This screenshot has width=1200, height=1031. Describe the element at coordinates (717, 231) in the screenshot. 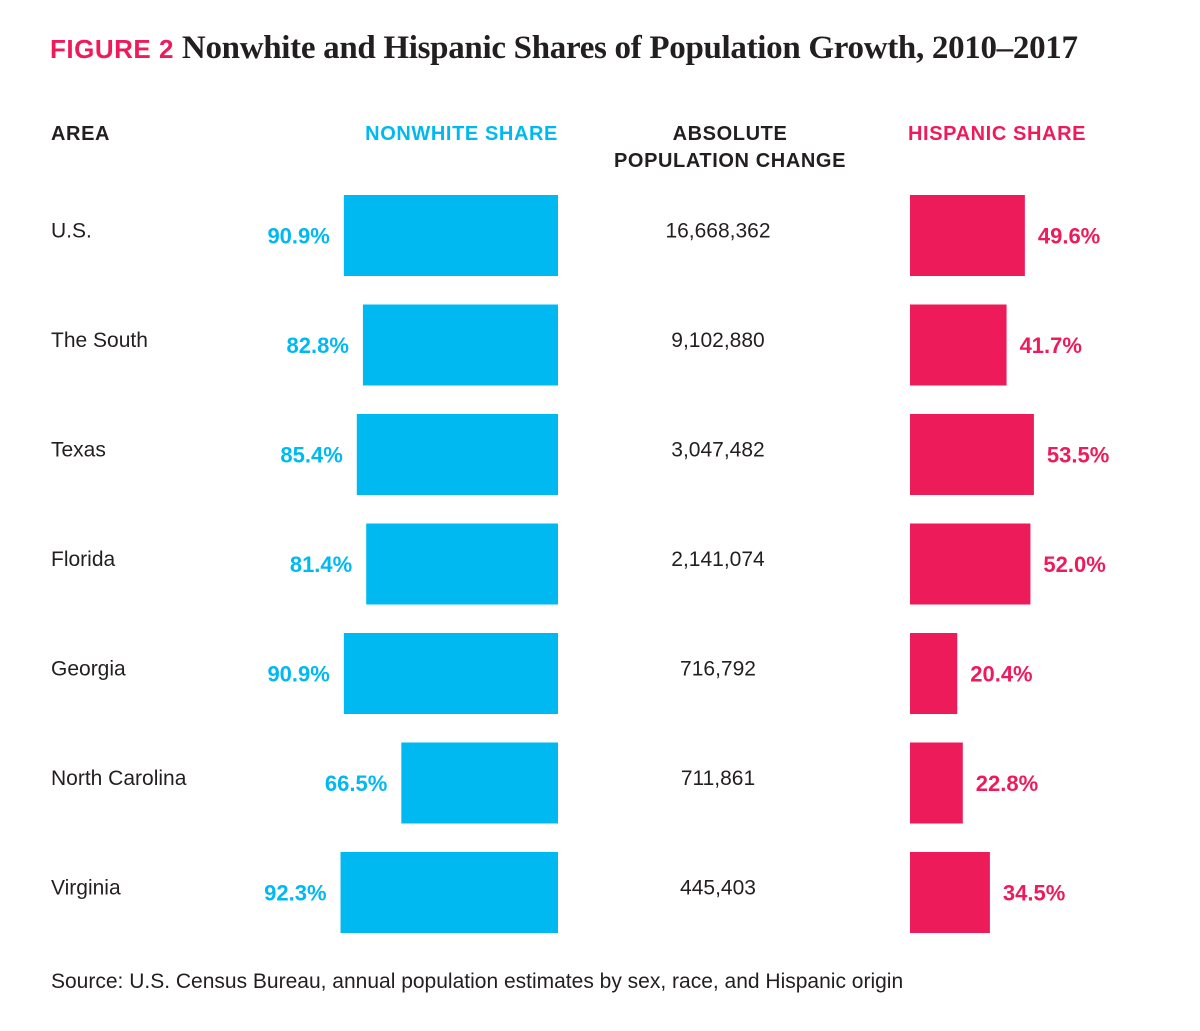

I see `absolute-change-u-s: 16,668,362` at that location.